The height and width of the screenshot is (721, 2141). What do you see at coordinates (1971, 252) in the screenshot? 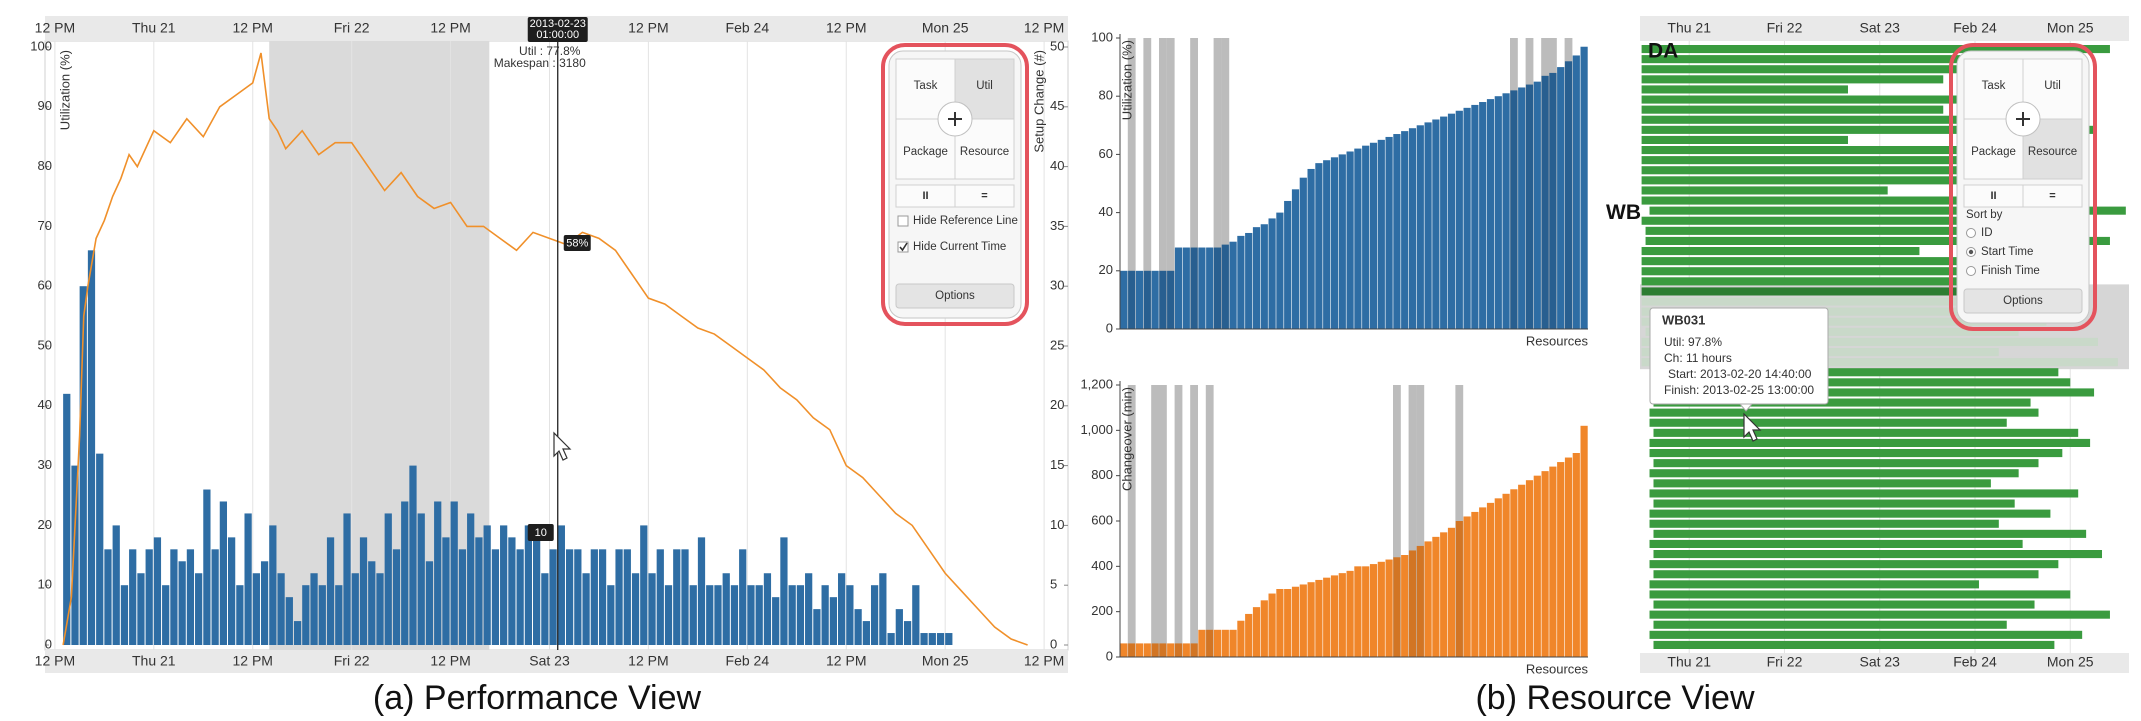
I see `radio-dot` at bounding box center [1971, 252].